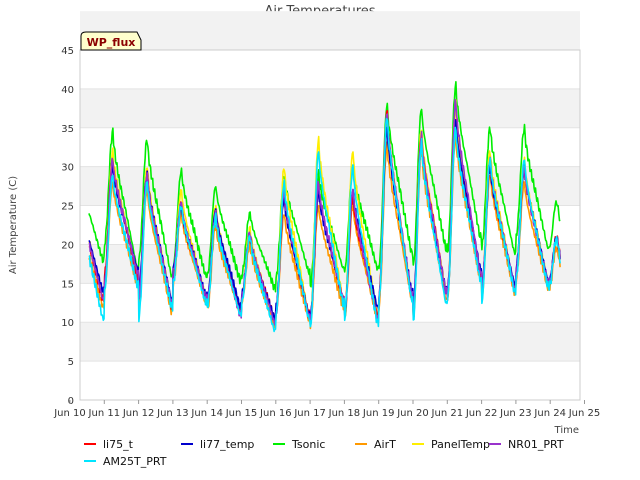 The width and height of the screenshot is (640, 480). Describe the element at coordinates (309, 413) in the screenshot. I see `x-tick-label: Jun 17` at that location.